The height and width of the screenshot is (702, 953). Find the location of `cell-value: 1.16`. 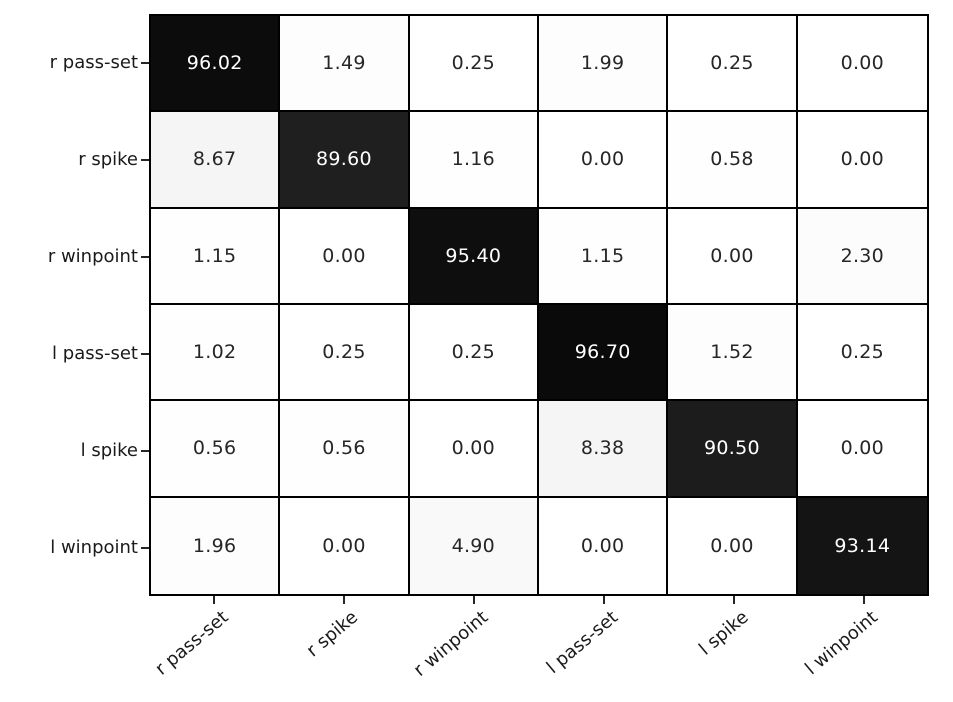

cell-value: 1.16 is located at coordinates (473, 159).